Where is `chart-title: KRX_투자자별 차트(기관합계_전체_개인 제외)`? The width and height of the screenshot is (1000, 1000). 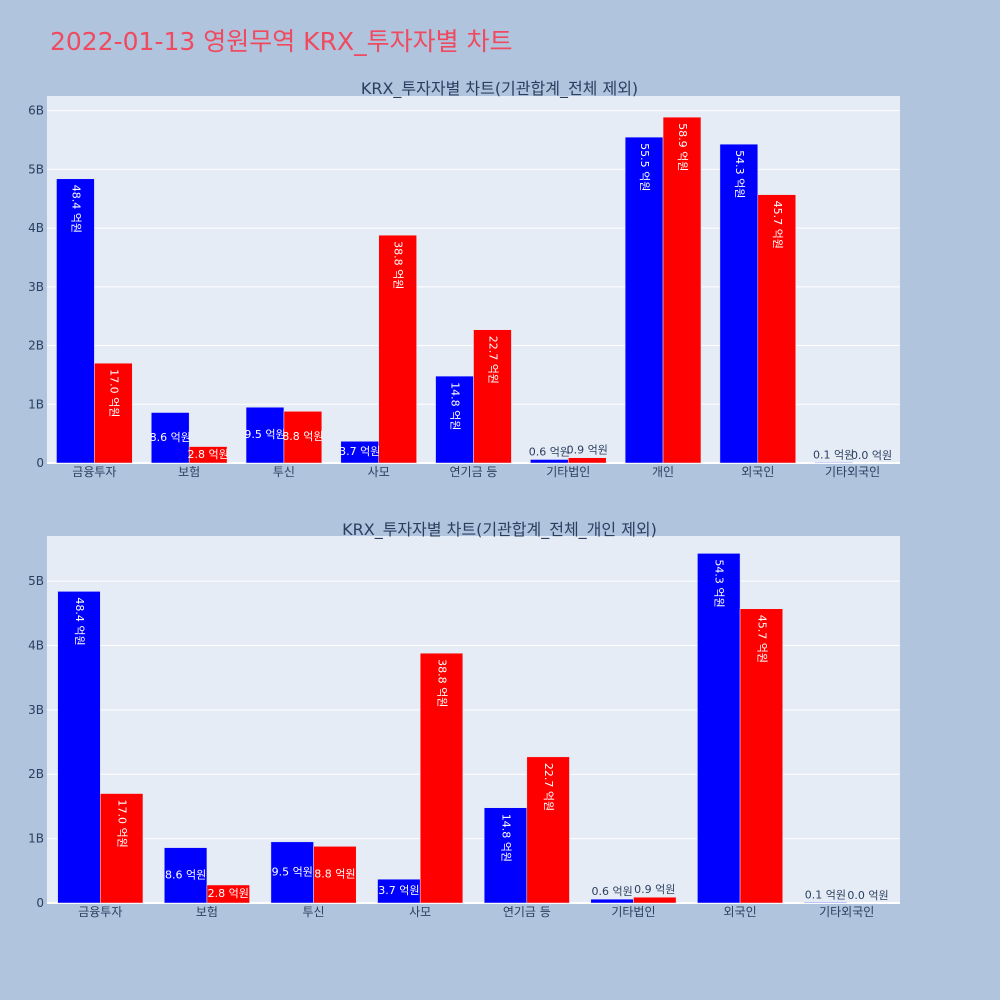 chart-title: KRX_투자자별 차트(기관합계_전체_개인 제외) is located at coordinates (499, 530).